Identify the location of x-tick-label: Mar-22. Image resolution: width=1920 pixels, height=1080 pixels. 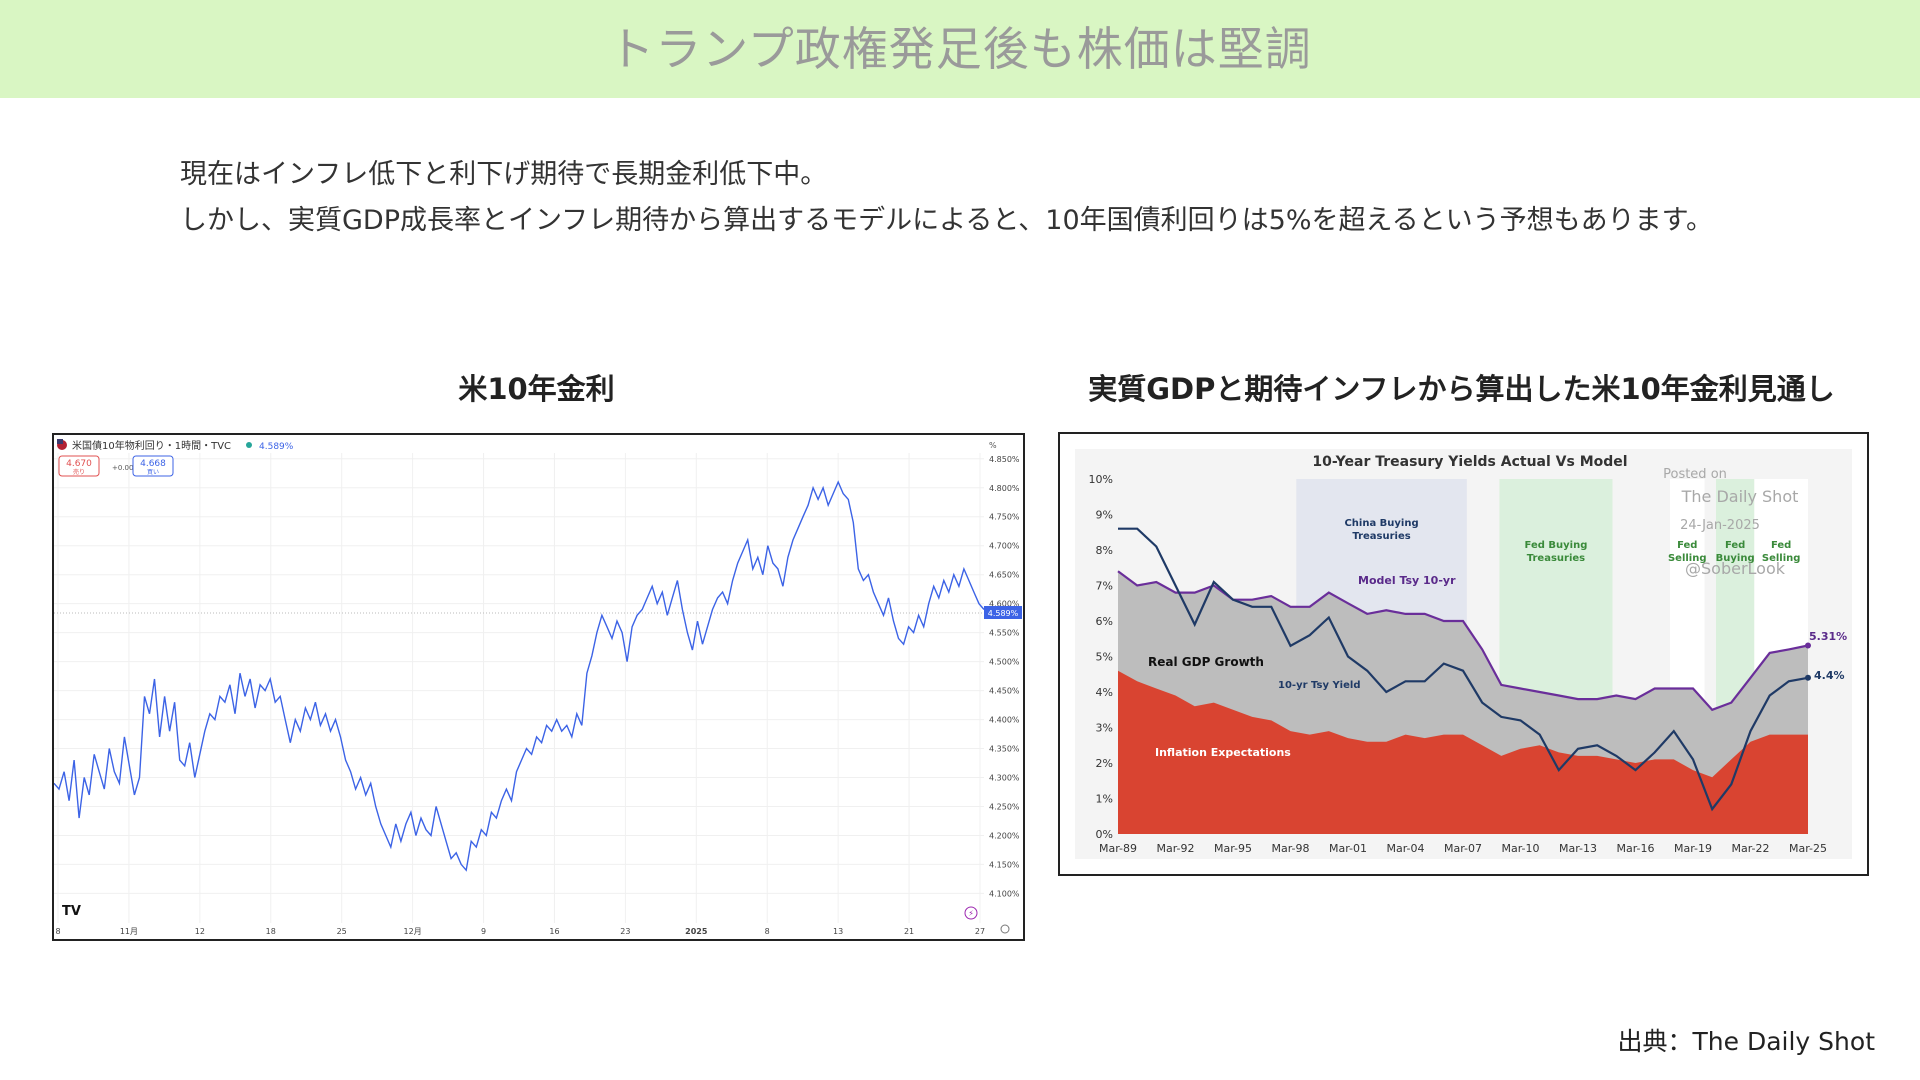
(1750, 848).